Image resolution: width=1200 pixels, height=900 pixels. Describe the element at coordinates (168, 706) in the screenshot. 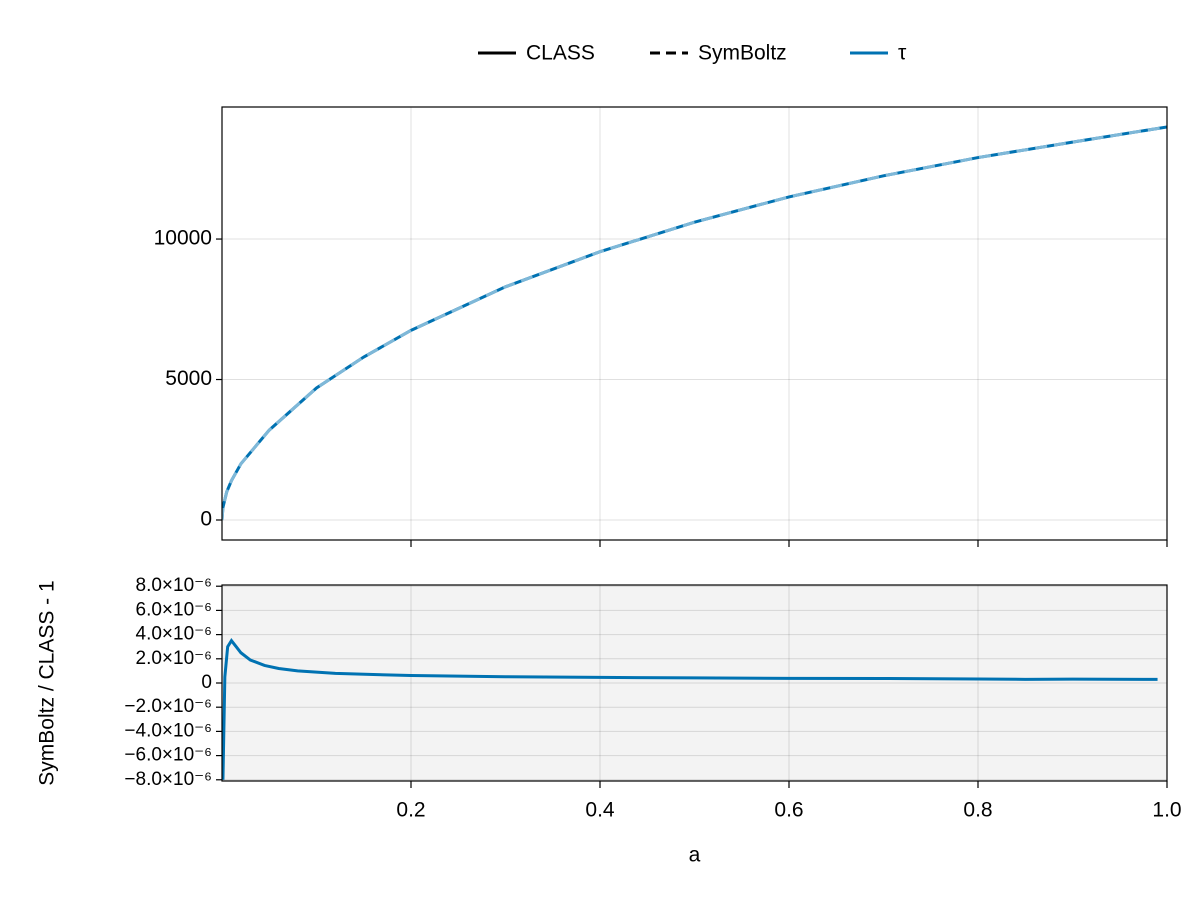

I see `y-tick-label: −2.0×10⁻⁶` at that location.